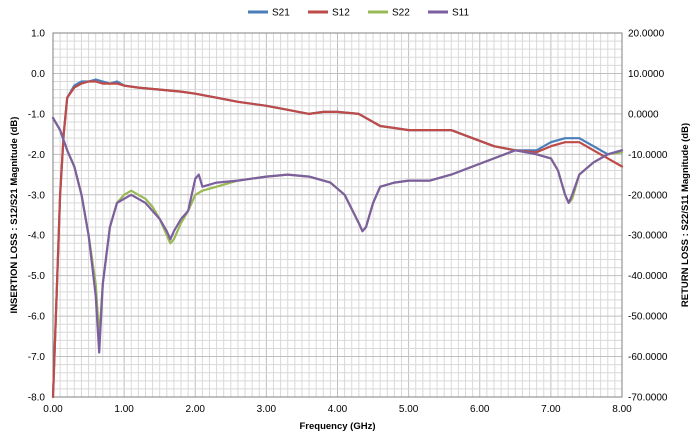 This screenshot has height=442, width=700. Describe the element at coordinates (37, 276) in the screenshot. I see `y-left-tick-label: -5.0` at that location.